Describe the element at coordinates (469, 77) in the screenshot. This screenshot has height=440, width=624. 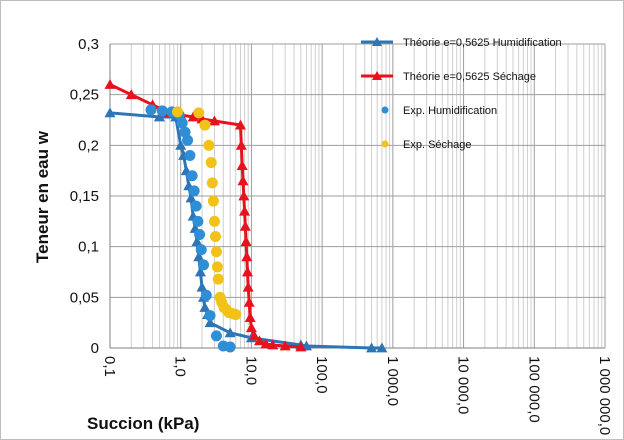
I see `legend-label: Théorie e=0,5625 Séchage` at that location.